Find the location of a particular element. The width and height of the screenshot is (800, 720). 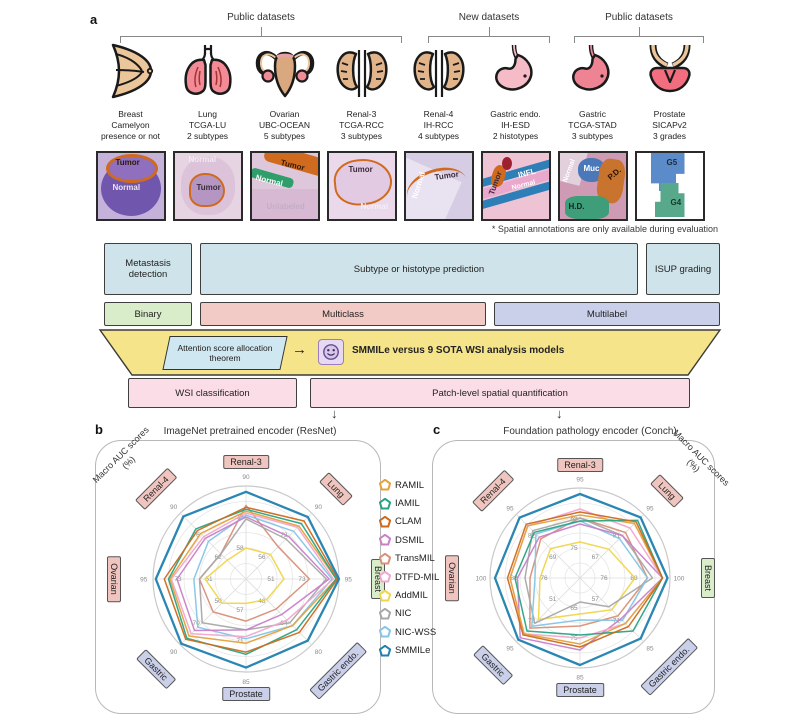

histology-thumbnail-renal3-annotation: Tumor Normal is located at coordinates (361, 186).